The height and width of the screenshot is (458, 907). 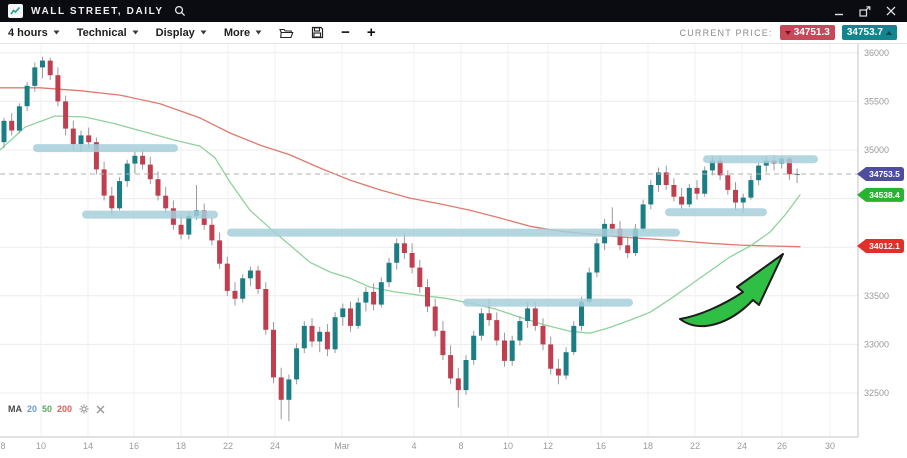 I want to click on price-down-arrow-icon, so click(x=787, y=32).